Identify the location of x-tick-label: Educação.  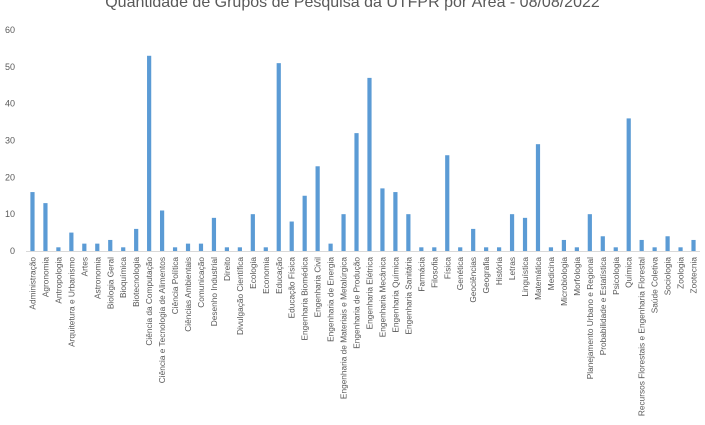
(279, 275).